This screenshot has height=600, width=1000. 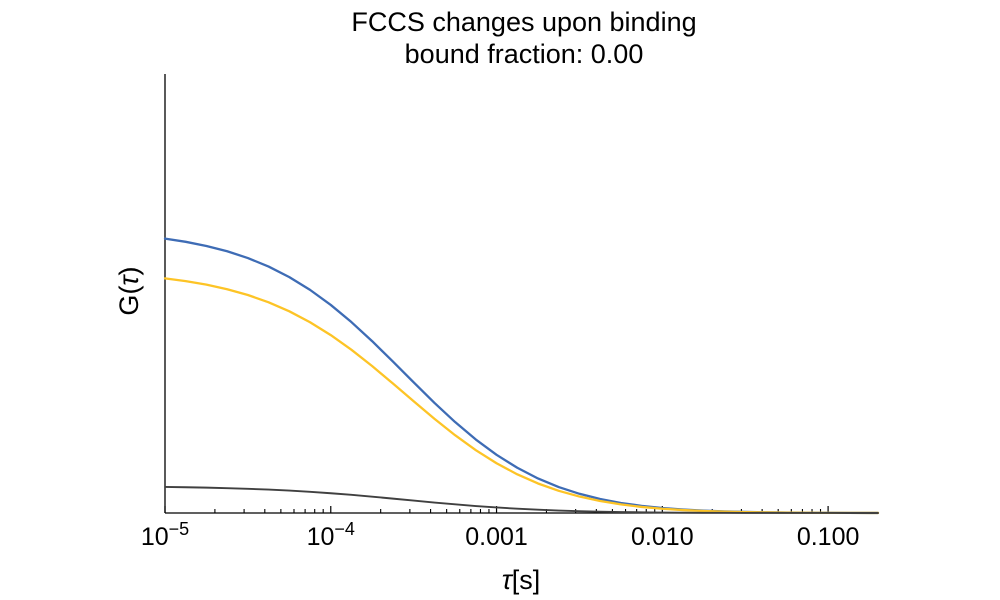 What do you see at coordinates (662, 537) in the screenshot?
I see `x-tick-label: 0.010` at bounding box center [662, 537].